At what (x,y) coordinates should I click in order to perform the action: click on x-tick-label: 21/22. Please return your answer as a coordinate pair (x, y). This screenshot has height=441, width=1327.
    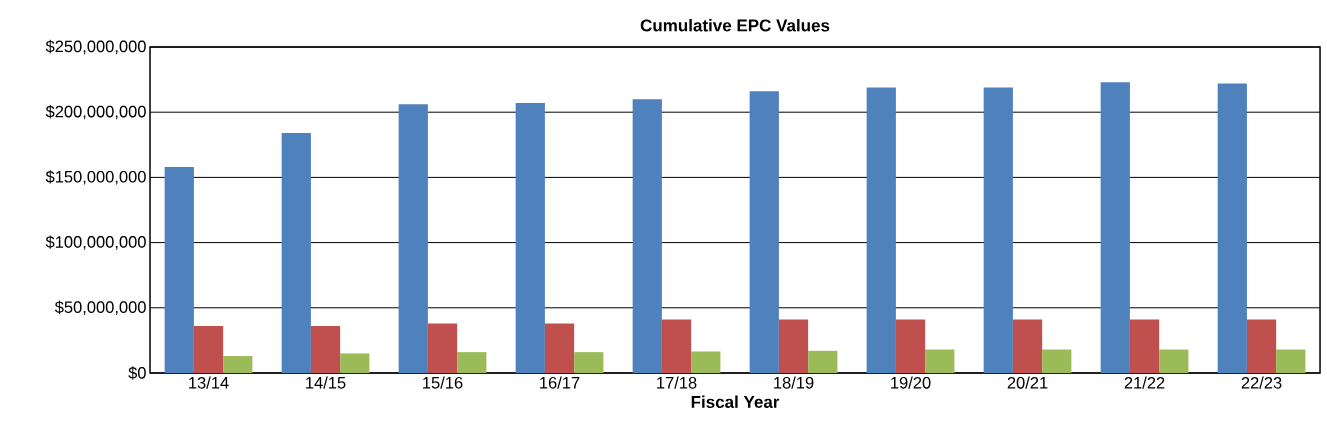
    Looking at the image, I should click on (1144, 382).